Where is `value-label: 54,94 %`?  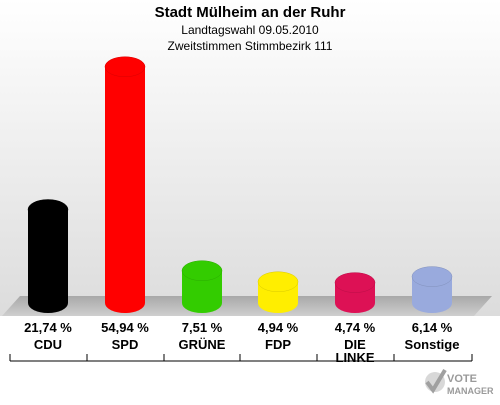
value-label: 54,94 % is located at coordinates (125, 327).